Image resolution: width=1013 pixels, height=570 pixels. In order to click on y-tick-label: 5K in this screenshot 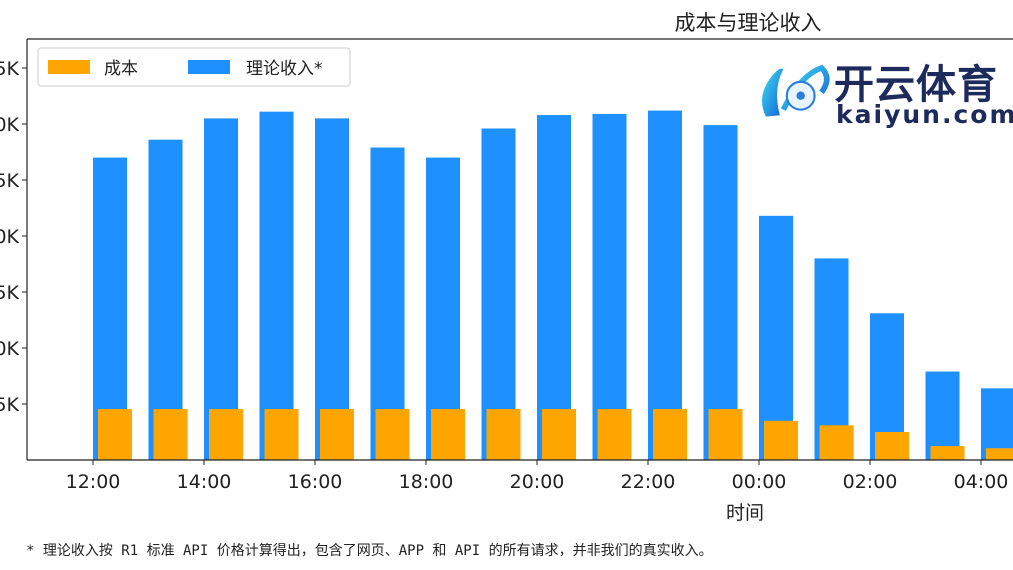, I will do `click(10, 405)`.